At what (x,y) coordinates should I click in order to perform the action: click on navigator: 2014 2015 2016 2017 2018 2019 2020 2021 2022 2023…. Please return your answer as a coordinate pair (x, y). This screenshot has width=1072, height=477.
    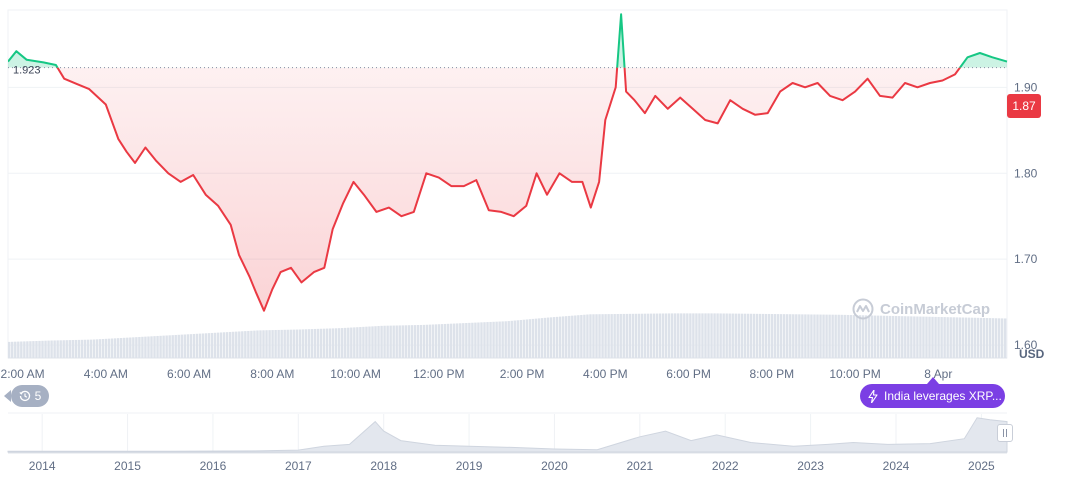
    Looking at the image, I should click on (507, 442).